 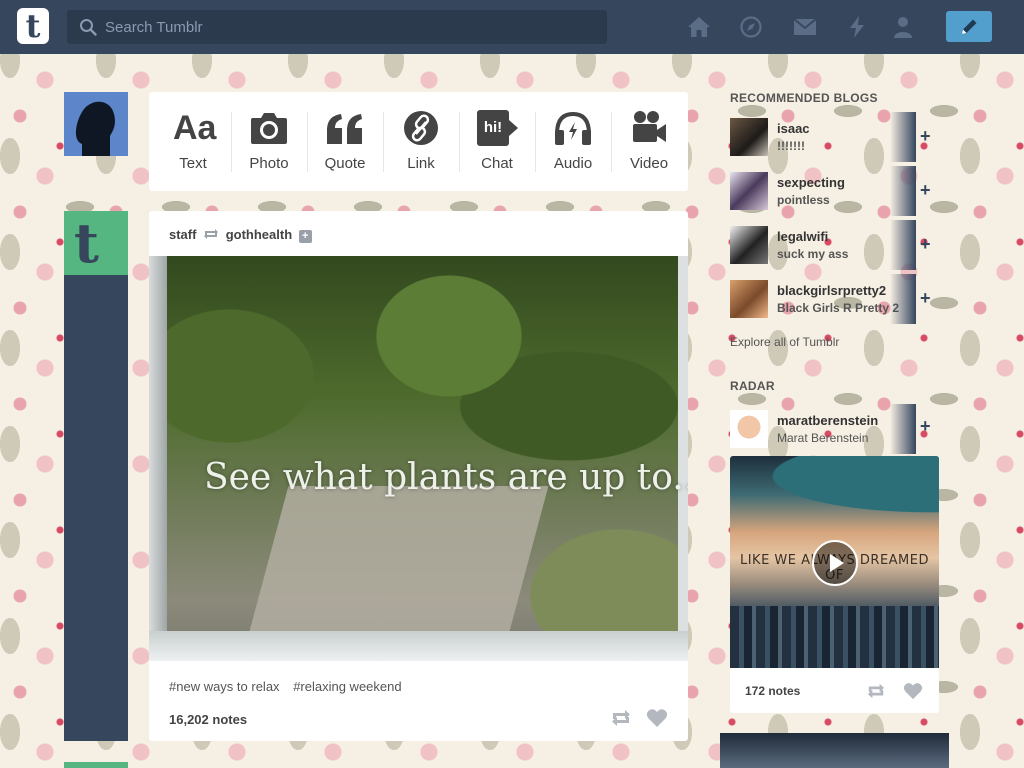 I want to click on blog-title: suck my ass, so click(x=813, y=254).